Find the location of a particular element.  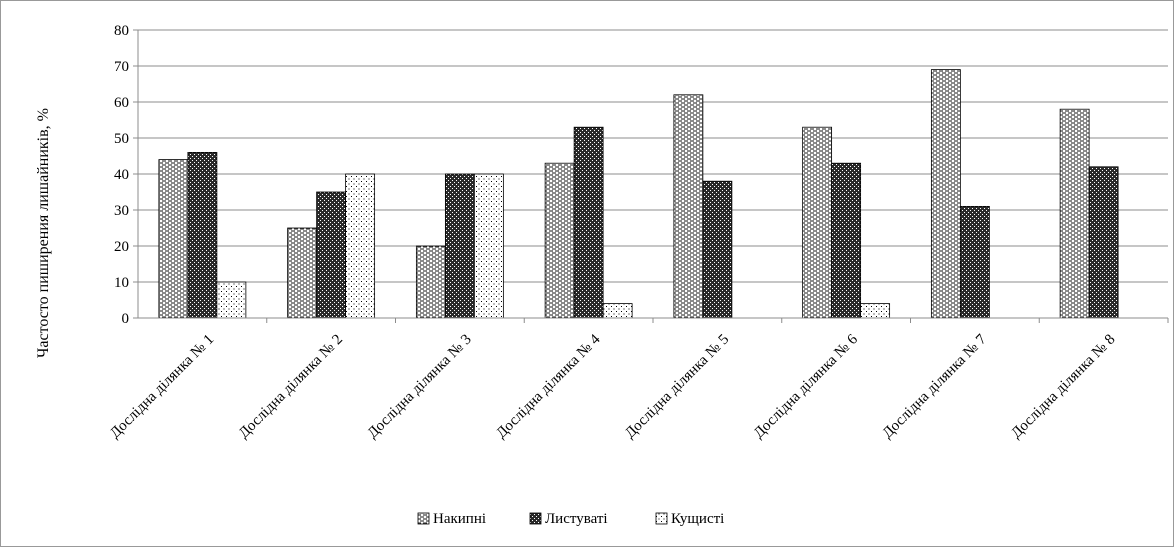

legend-item: Кущисті is located at coordinates (689, 519).